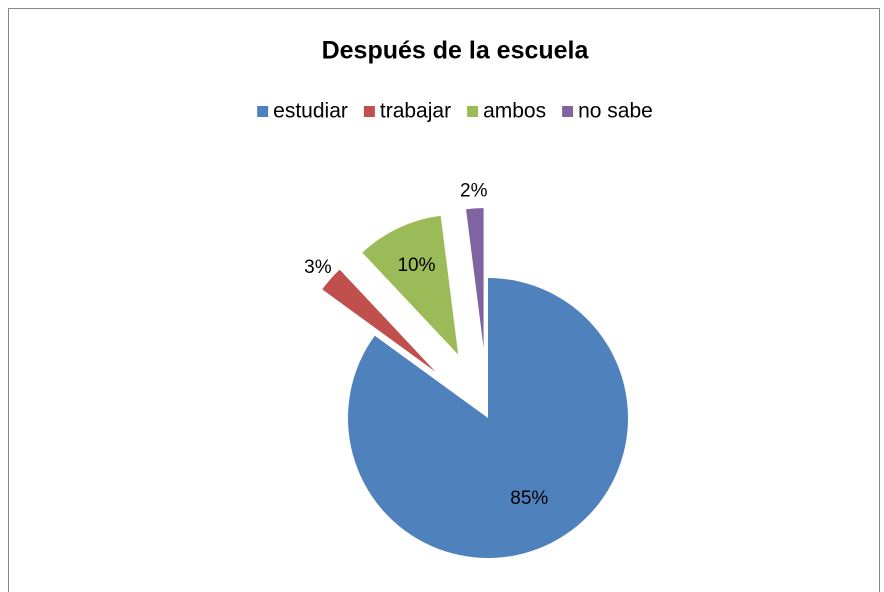 The image size is (884, 592). I want to click on data-label: 85%, so click(529, 498).